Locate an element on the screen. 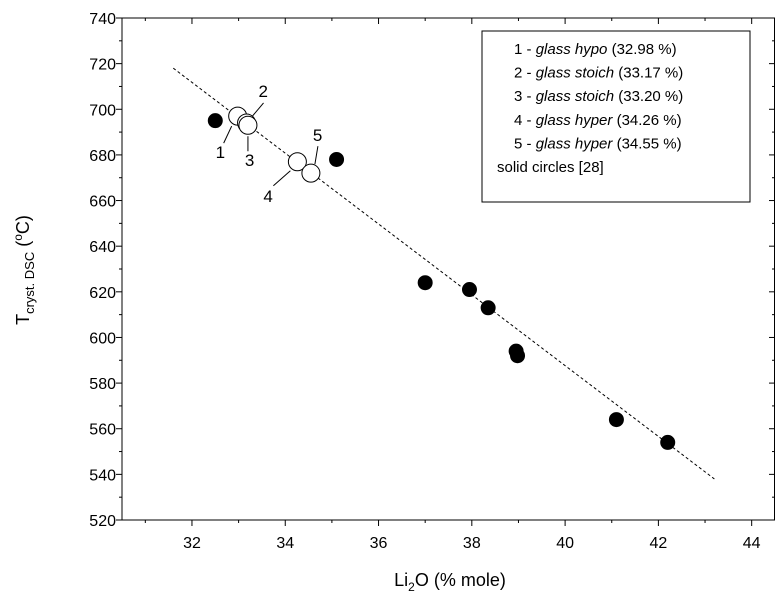 The image size is (775, 595). y-axis-title: Tcryst. DSC (oC) is located at coordinates (24, 270).